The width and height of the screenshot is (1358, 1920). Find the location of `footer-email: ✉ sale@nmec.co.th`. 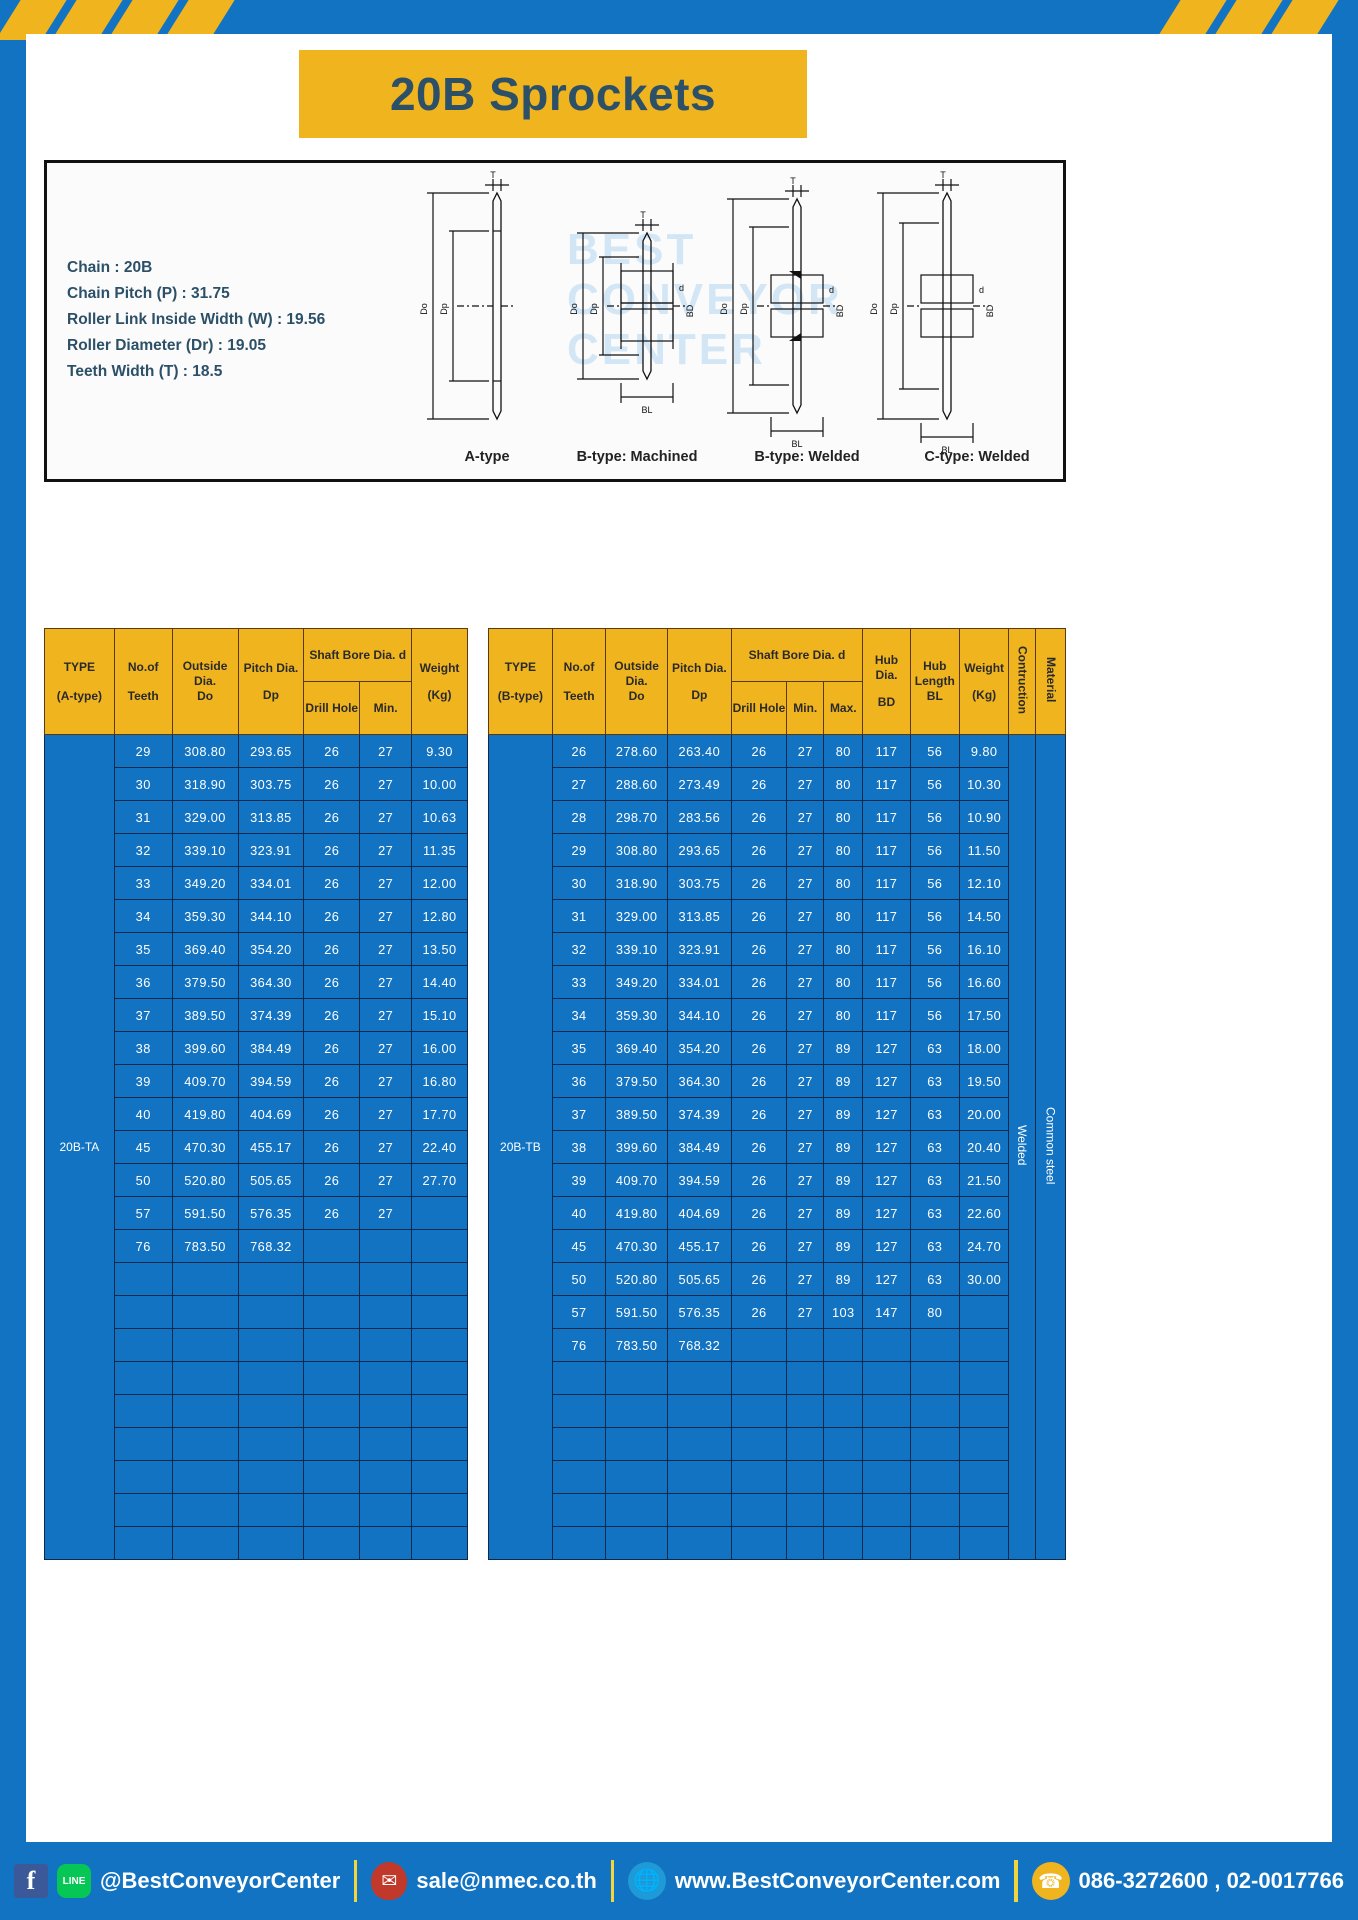

footer-email: ✉ sale@nmec.co.th is located at coordinates (483, 1881).